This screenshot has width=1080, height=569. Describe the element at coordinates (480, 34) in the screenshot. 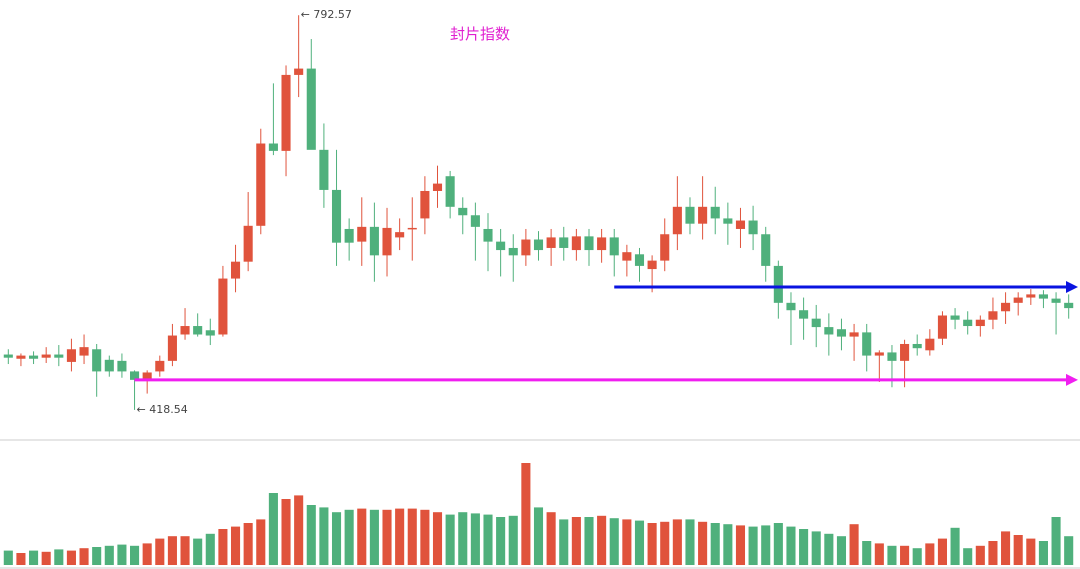

I see `chart-title: 封片指数` at that location.